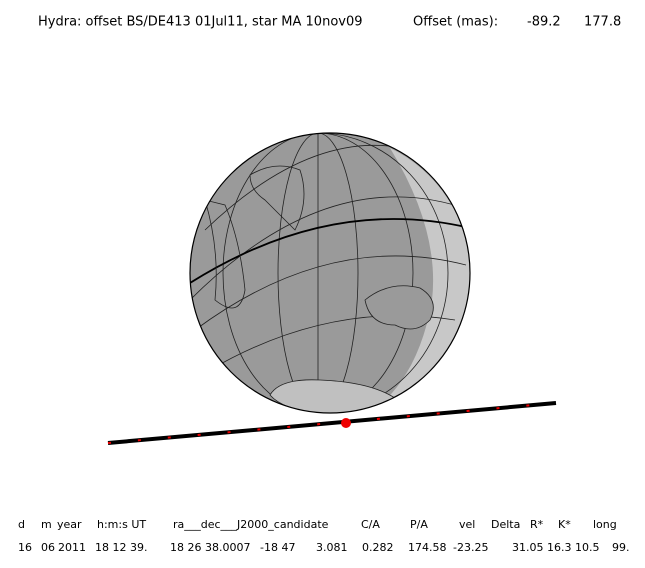 The image size is (645, 568). Describe the element at coordinates (564, 524) in the screenshot. I see `column-header: K*` at that location.